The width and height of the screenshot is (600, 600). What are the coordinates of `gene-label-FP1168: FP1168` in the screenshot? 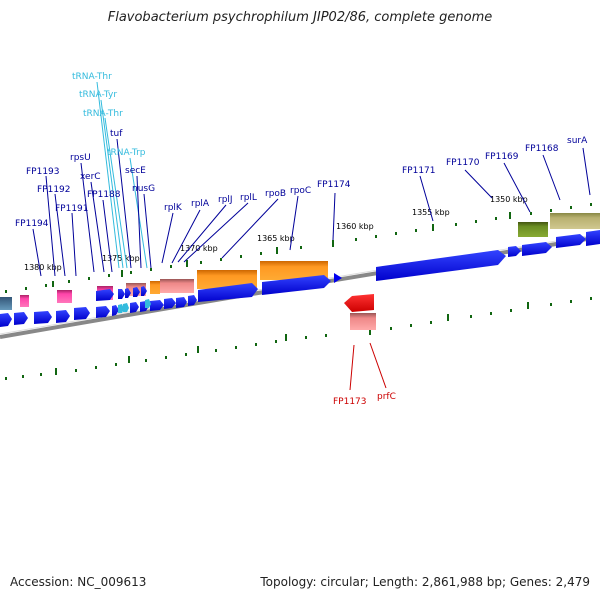 It's located at (542, 149).